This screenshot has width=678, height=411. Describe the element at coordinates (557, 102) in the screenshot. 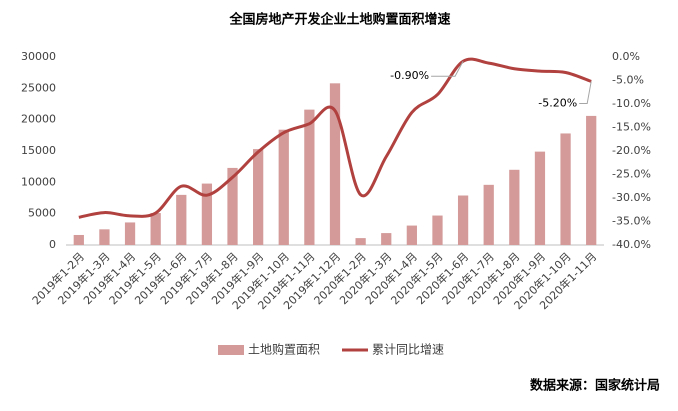

I see `data-label: -5.20%` at that location.